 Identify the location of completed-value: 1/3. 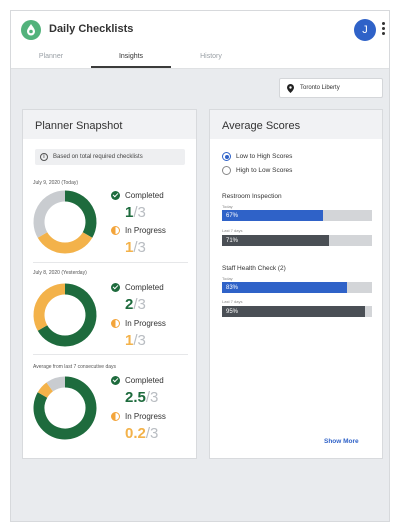
(135, 212).